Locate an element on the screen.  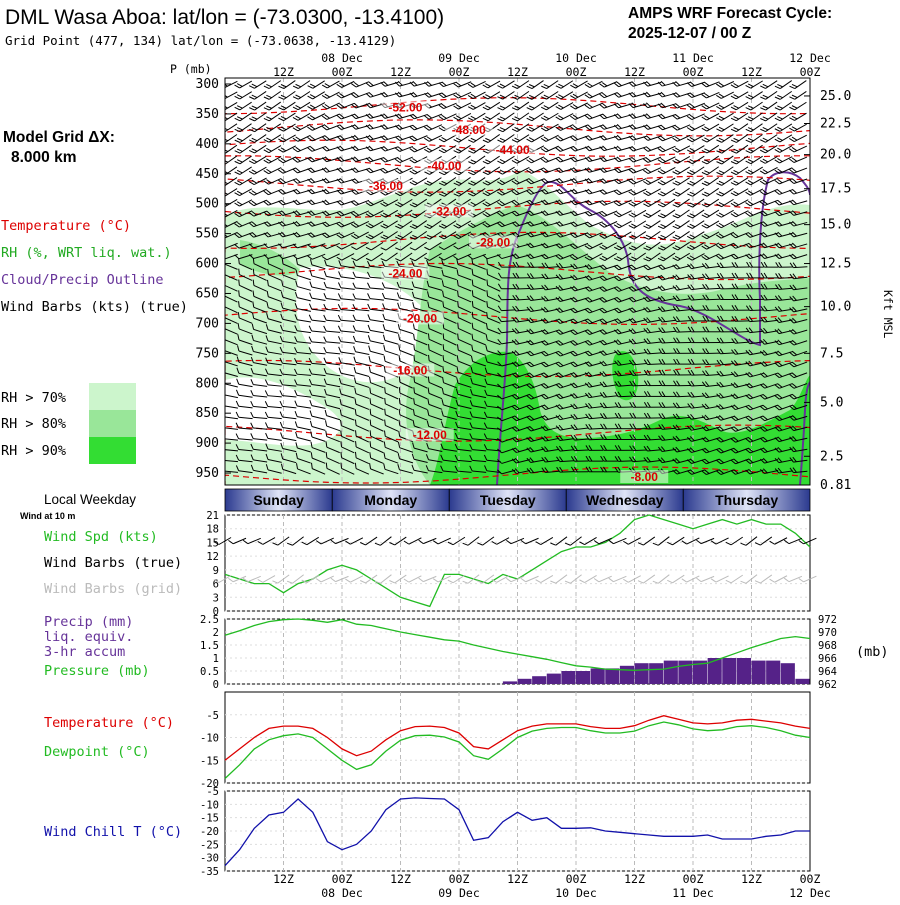
legend-cloud-outline: Cloud/Precip Outline is located at coordinates (82, 280).